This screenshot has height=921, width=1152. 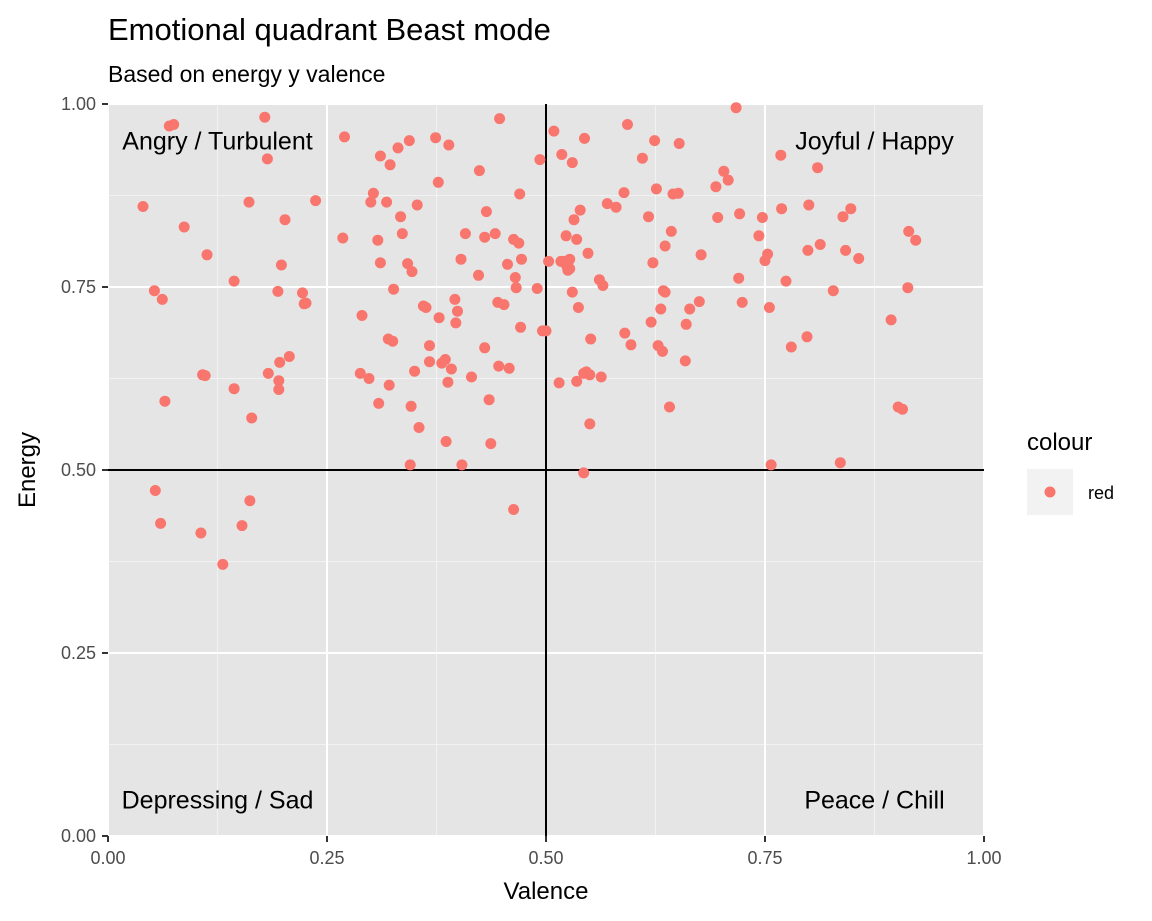 What do you see at coordinates (78, 287) in the screenshot?
I see `y-tick-label: 0.75` at bounding box center [78, 287].